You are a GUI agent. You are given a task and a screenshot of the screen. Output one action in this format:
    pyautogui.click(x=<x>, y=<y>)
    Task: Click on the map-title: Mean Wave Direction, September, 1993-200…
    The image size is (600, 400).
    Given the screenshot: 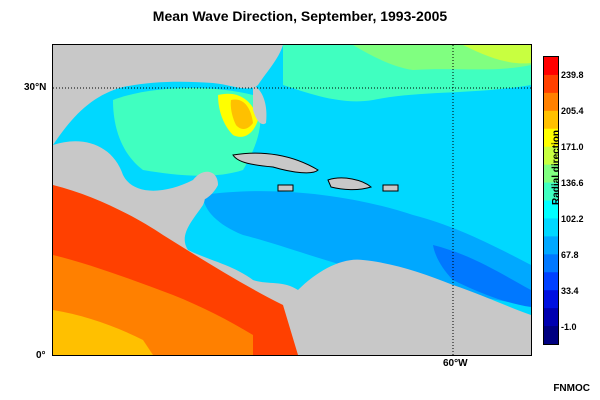 What is the action you would take?
    pyautogui.click(x=300, y=16)
    